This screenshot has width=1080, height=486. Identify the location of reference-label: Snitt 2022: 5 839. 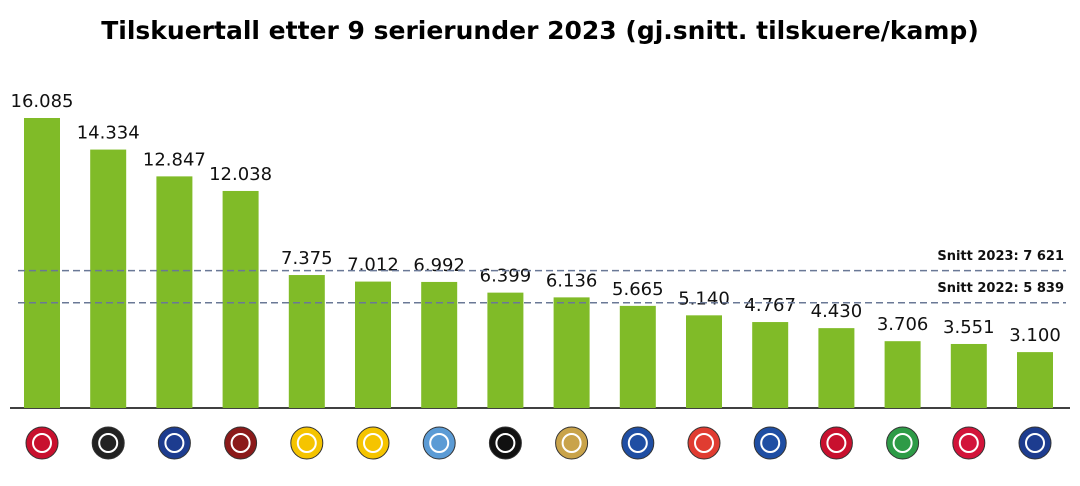
(1000, 288).